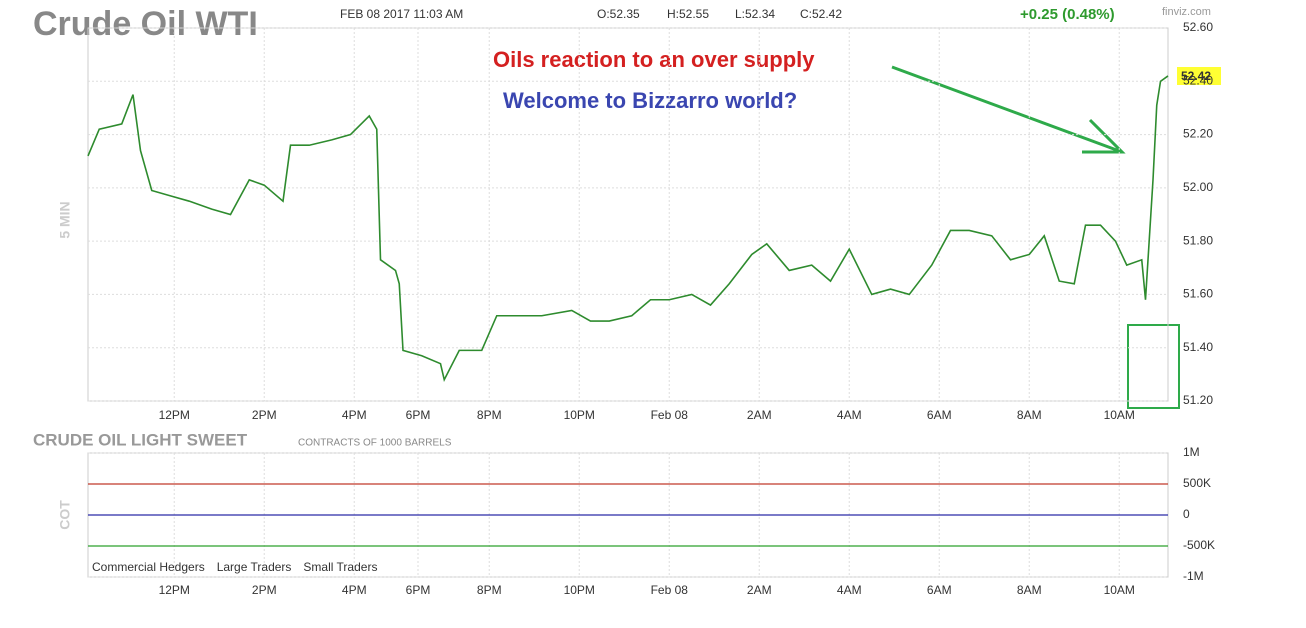 The height and width of the screenshot is (628, 1306). What do you see at coordinates (650, 100) in the screenshot?
I see `annotation: Welcome to Bizzarro world?` at bounding box center [650, 100].